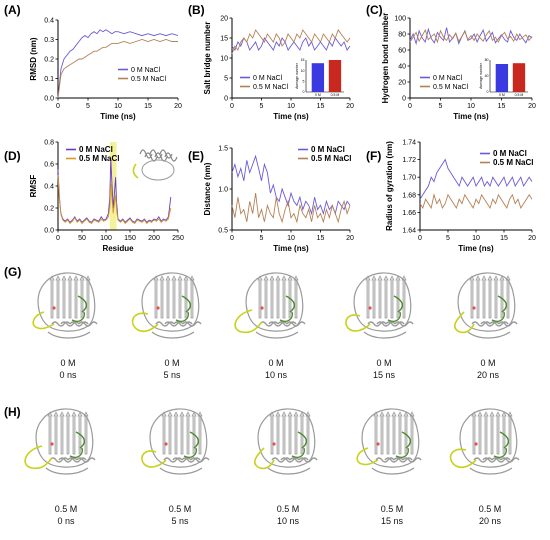 This screenshot has width=550, height=540. Describe the element at coordinates (409, 231) in the screenshot. I see `y-tick-label: 1.64` at that location.